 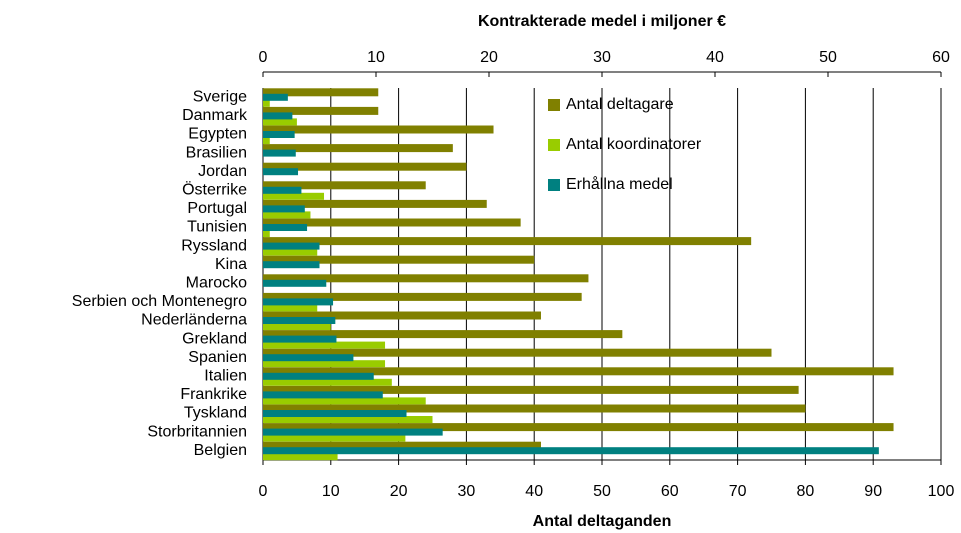 What do you see at coordinates (217, 357) in the screenshot?
I see `y-tick-label: Spanien` at bounding box center [217, 357].